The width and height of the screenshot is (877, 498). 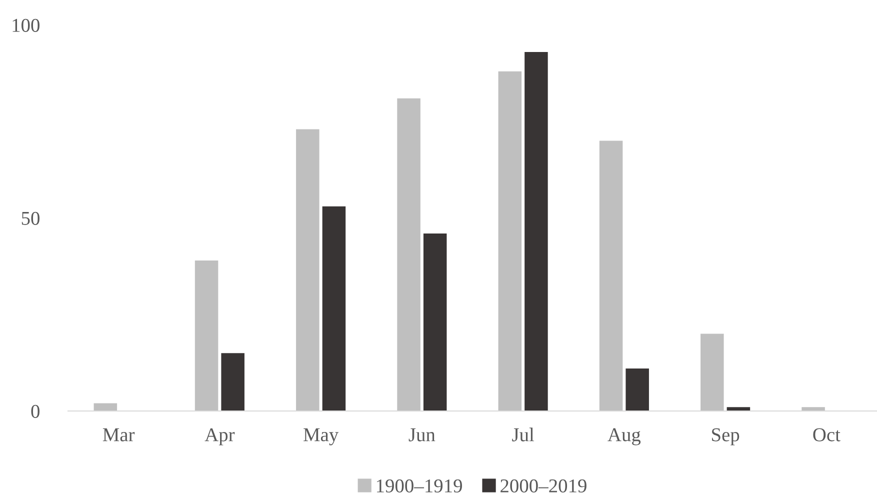 I want to click on x-tick-label: May, so click(x=321, y=437).